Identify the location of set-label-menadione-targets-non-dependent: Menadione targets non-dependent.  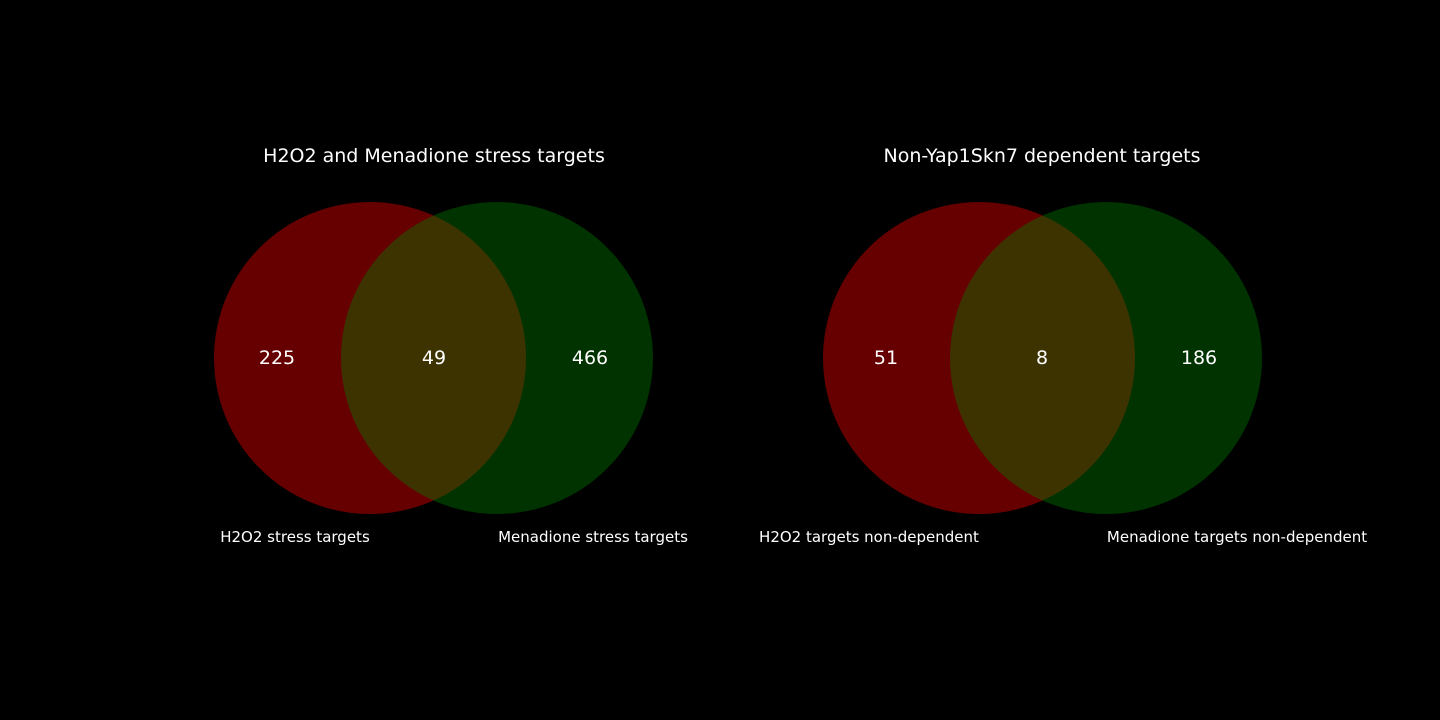
(1237, 537).